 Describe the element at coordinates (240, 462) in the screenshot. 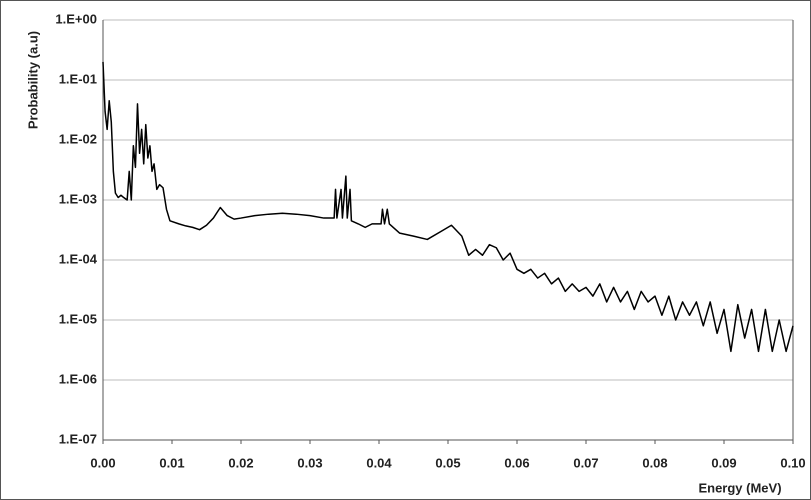

I see `x-tick-label: 0.02` at that location.